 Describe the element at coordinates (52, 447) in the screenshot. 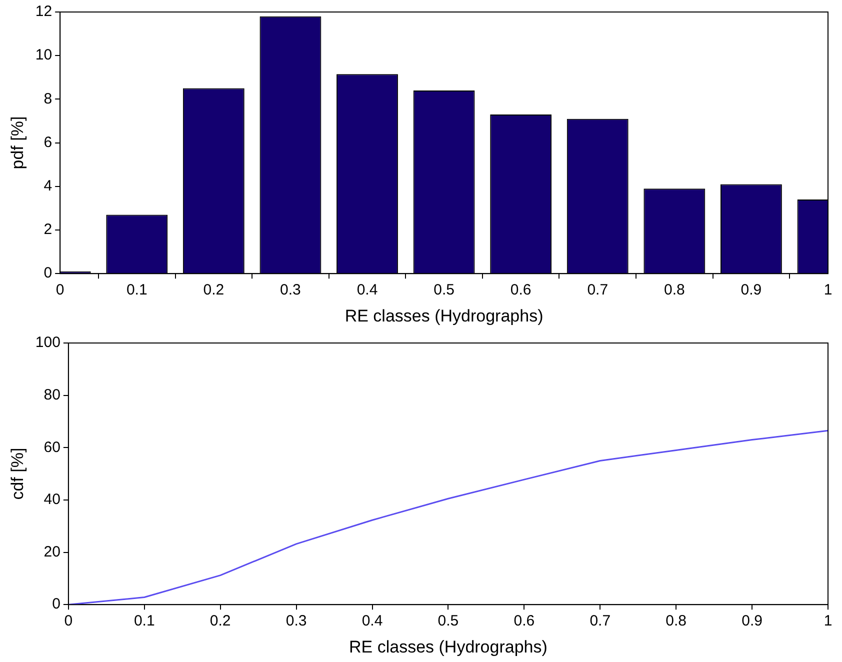

I see `y-tick-label: 60` at that location.